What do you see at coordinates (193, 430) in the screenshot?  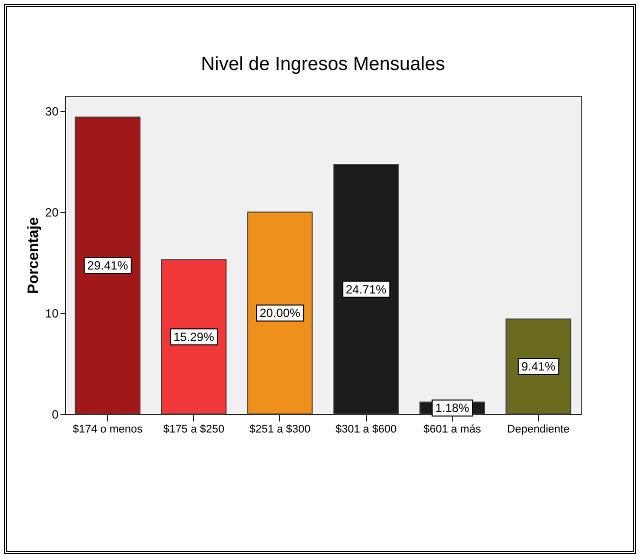 I see `x-tick-label: $175 a $250` at bounding box center [193, 430].